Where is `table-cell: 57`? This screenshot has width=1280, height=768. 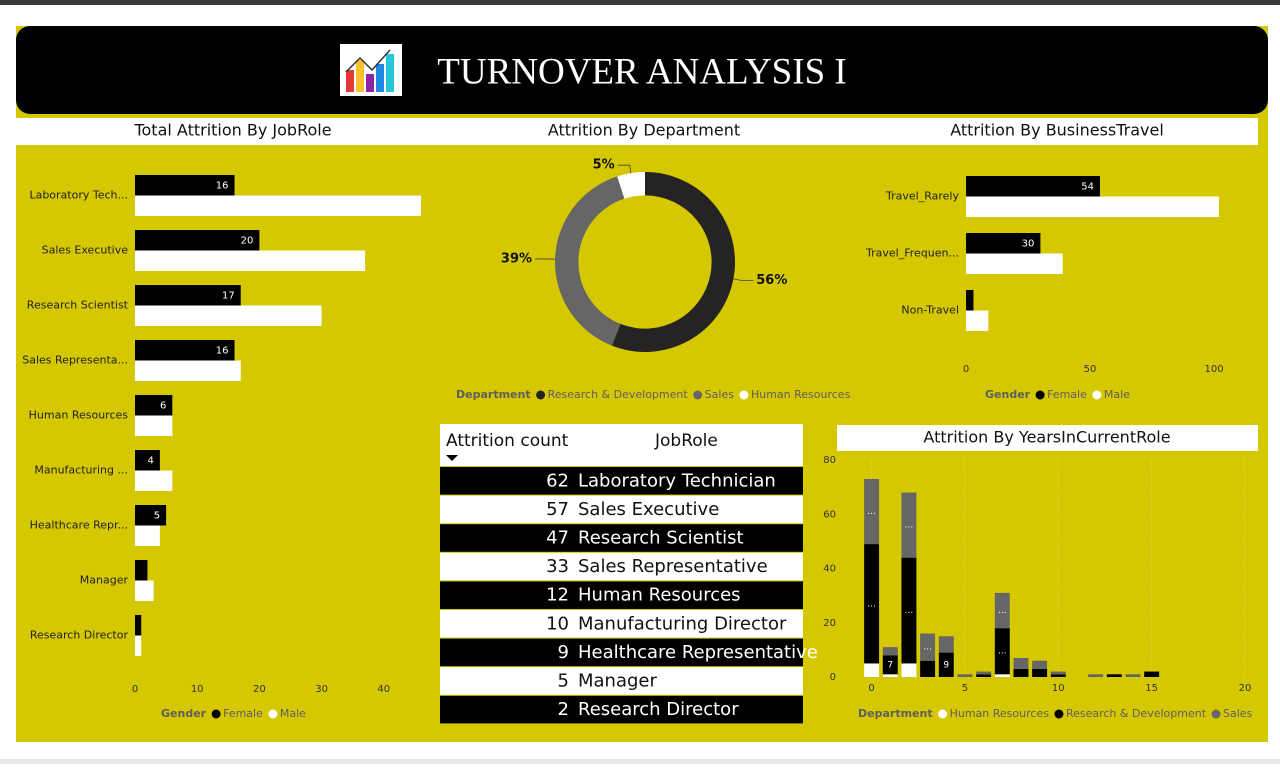
table-cell: 57 is located at coordinates (557, 509).